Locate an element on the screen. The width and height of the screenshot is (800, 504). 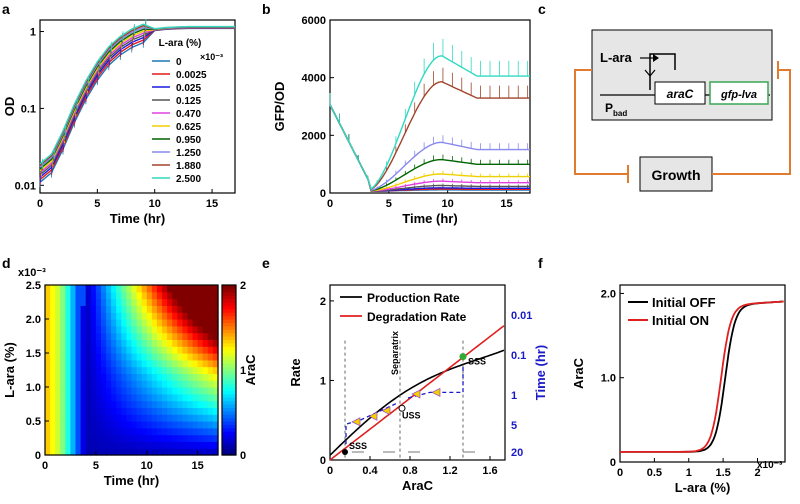
x-tick-label: 0 is located at coordinates (40, 204).